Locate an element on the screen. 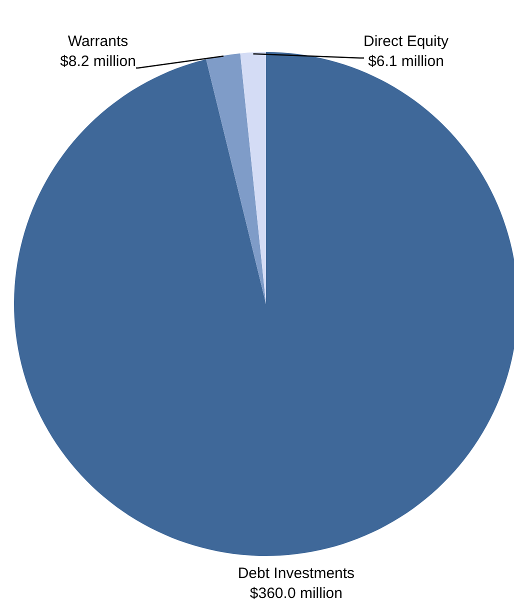 The width and height of the screenshot is (514, 615). slice-label: Direct Equity is located at coordinates (406, 41).